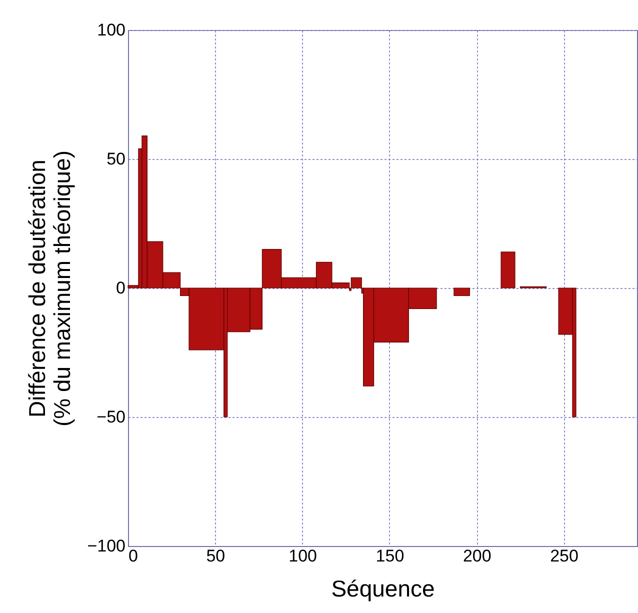  Describe the element at coordinates (477, 556) in the screenshot. I see `x-tick-label: 200` at that location.